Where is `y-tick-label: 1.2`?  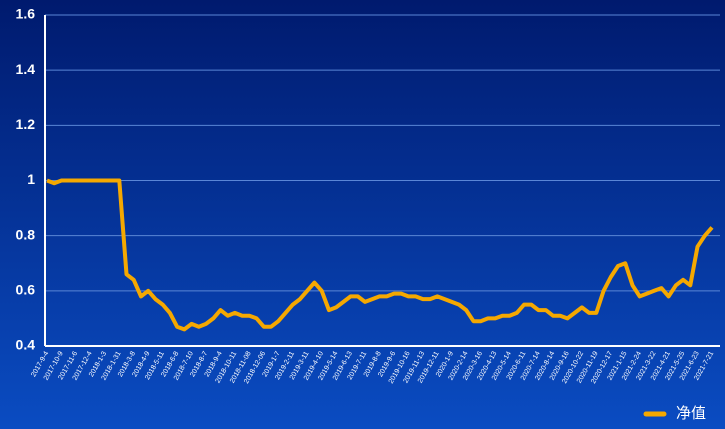
y-tick-label: 1.2 is located at coordinates (26, 124).